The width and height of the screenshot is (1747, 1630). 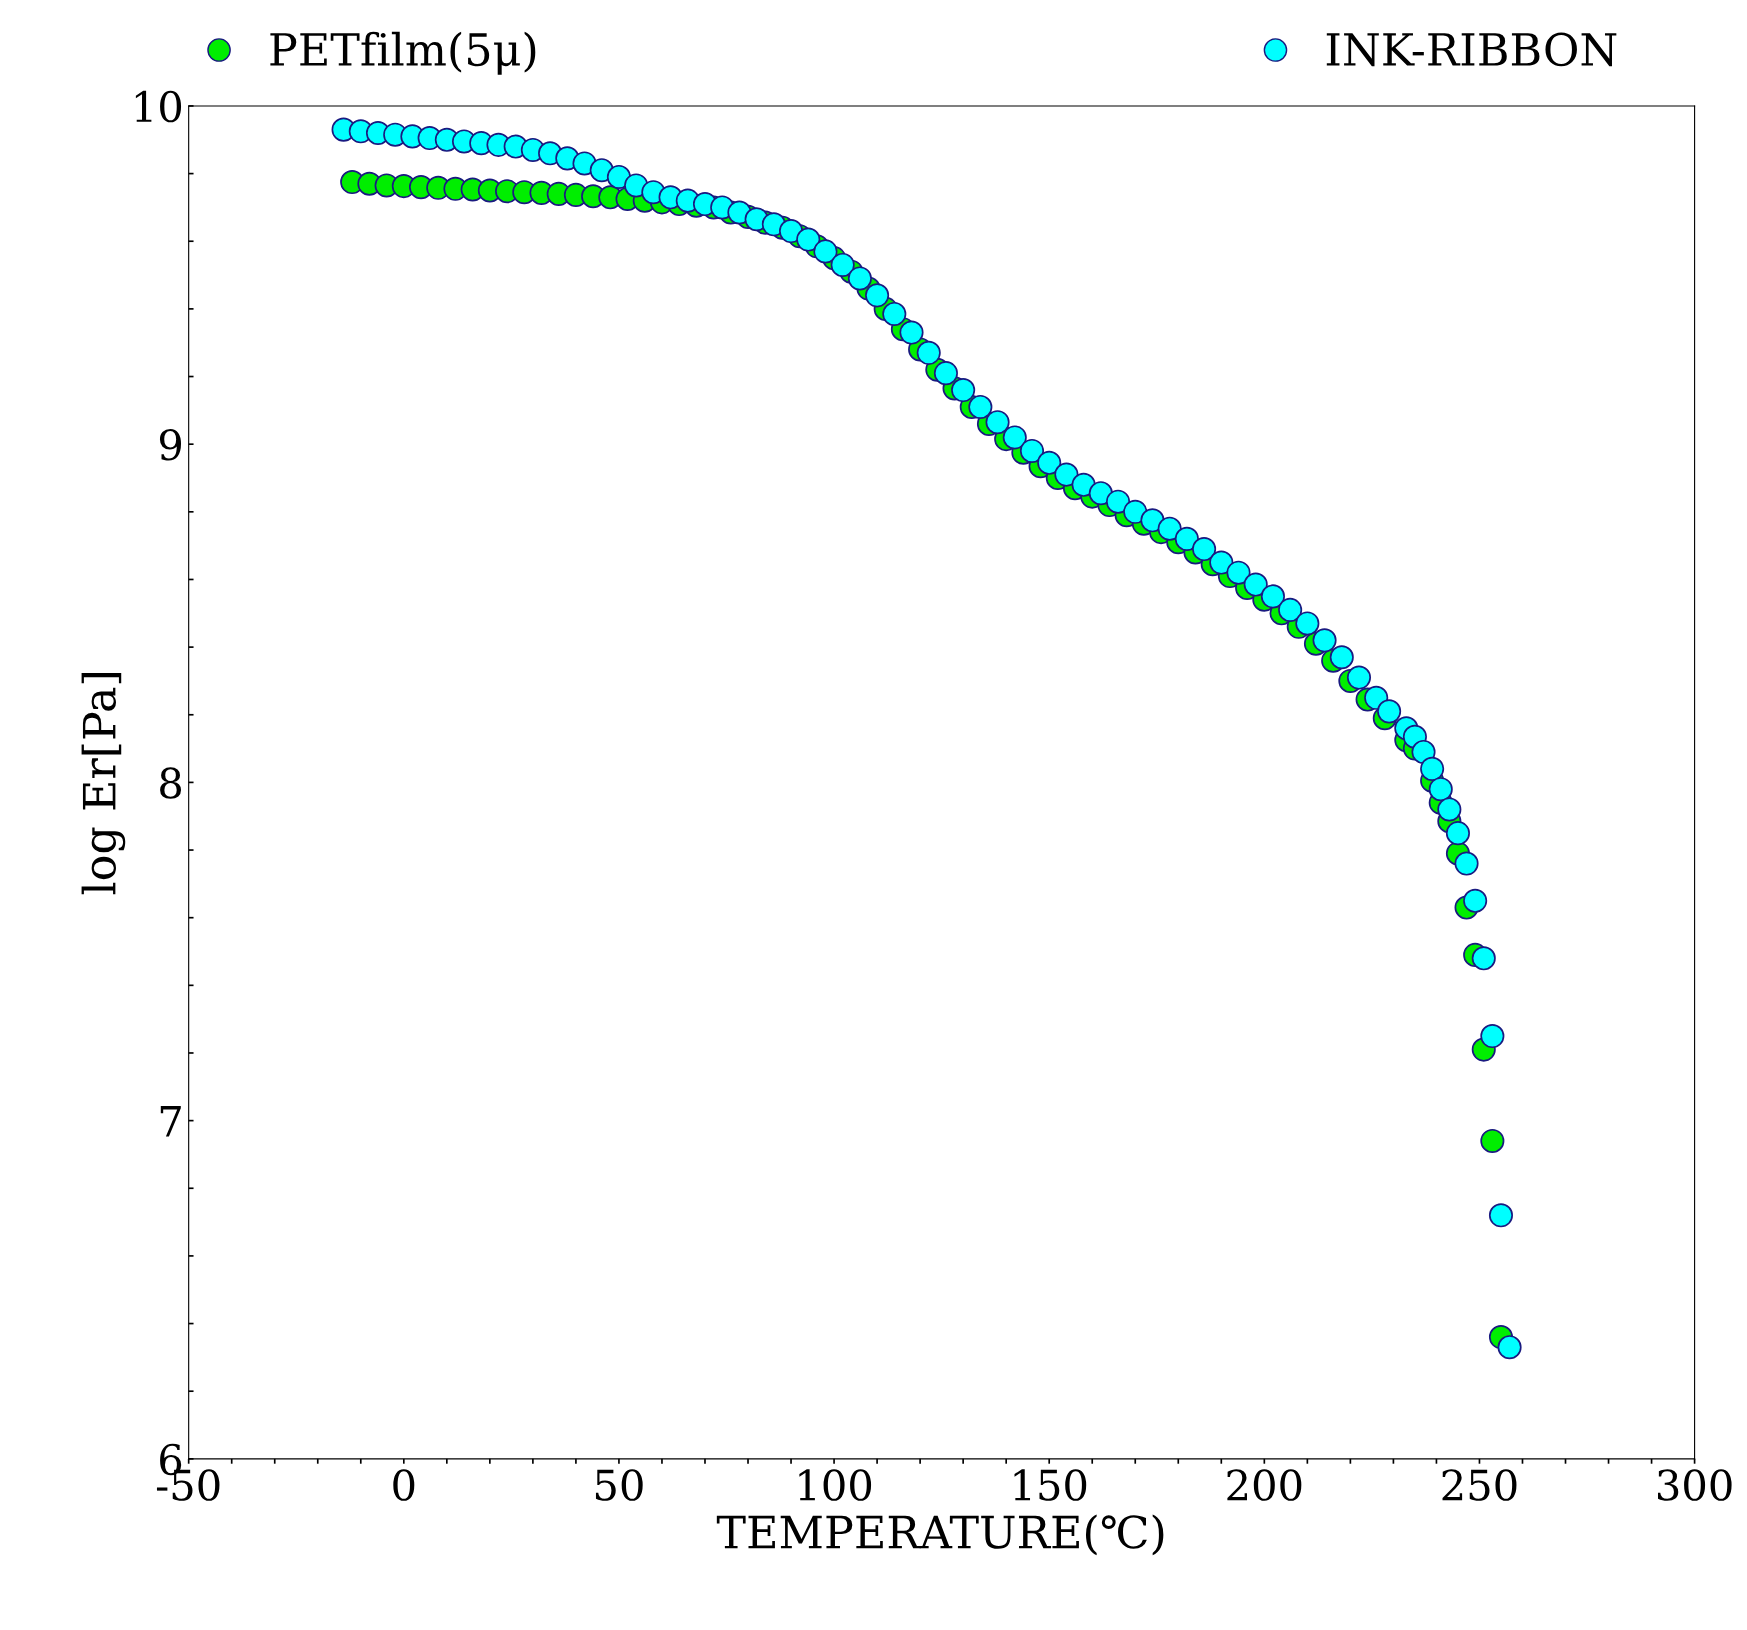 What do you see at coordinates (835, 1485) in the screenshot?
I see `x-tick-label: 100` at bounding box center [835, 1485].